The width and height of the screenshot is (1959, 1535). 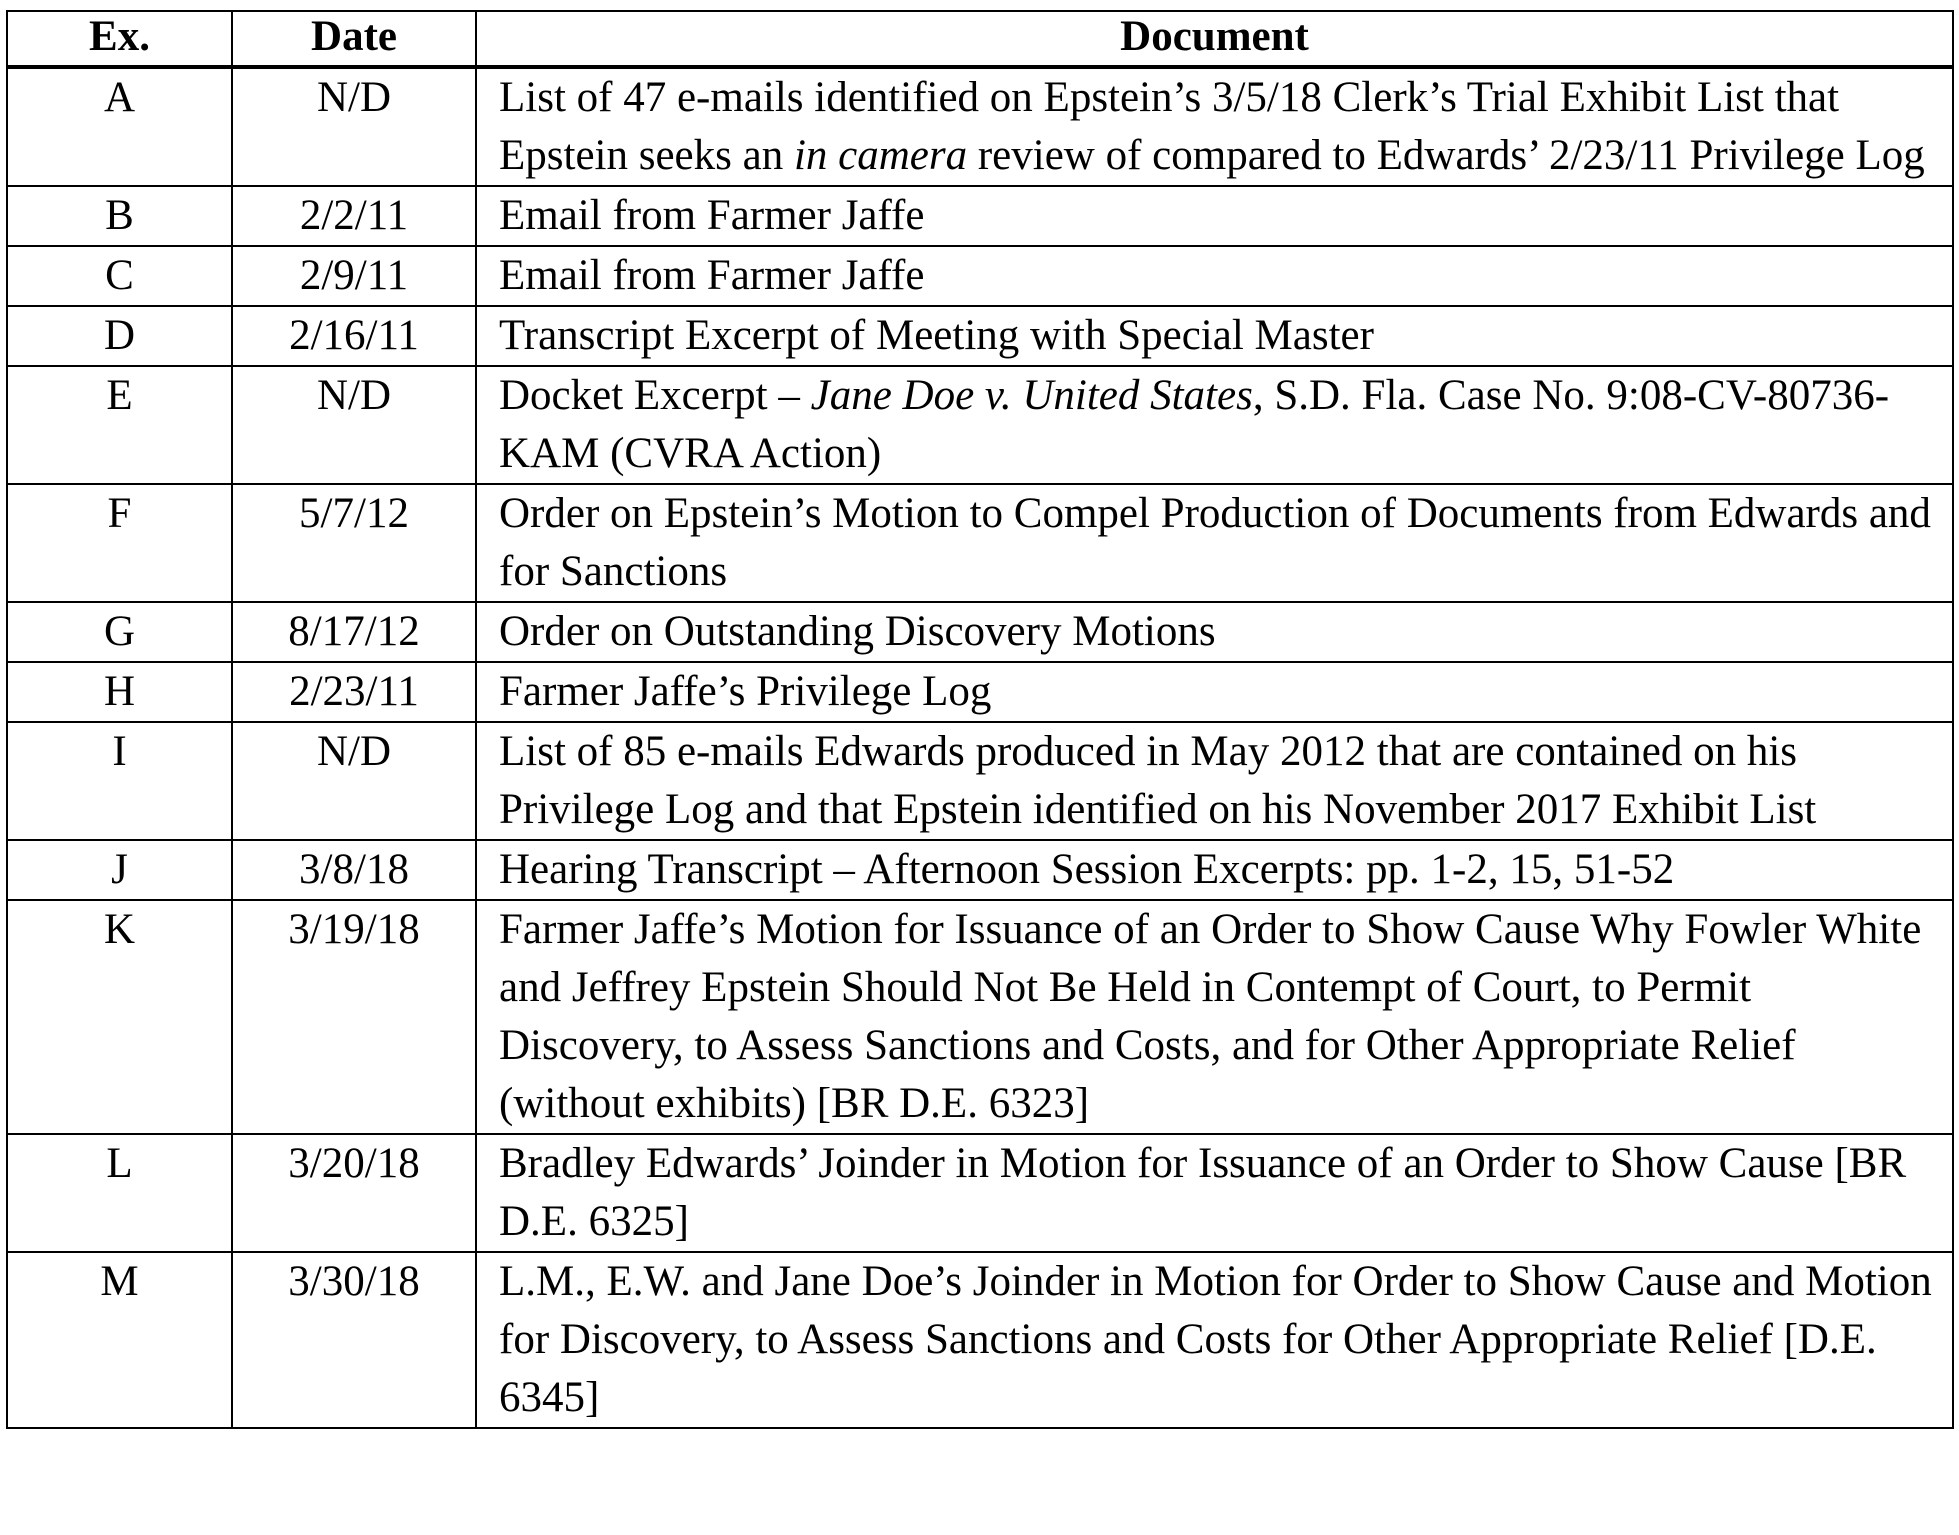 What do you see at coordinates (354, 870) in the screenshot?
I see `exhibit-date: 3/8/18` at bounding box center [354, 870].